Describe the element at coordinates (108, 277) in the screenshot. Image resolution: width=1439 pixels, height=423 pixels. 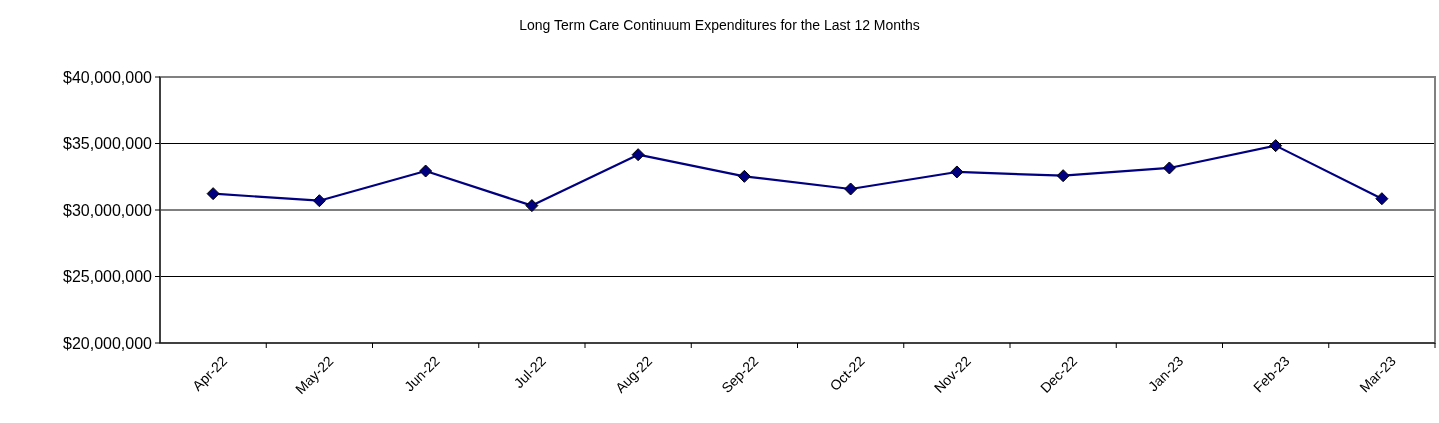
I see `y-tick-label: $25,000,000` at that location.